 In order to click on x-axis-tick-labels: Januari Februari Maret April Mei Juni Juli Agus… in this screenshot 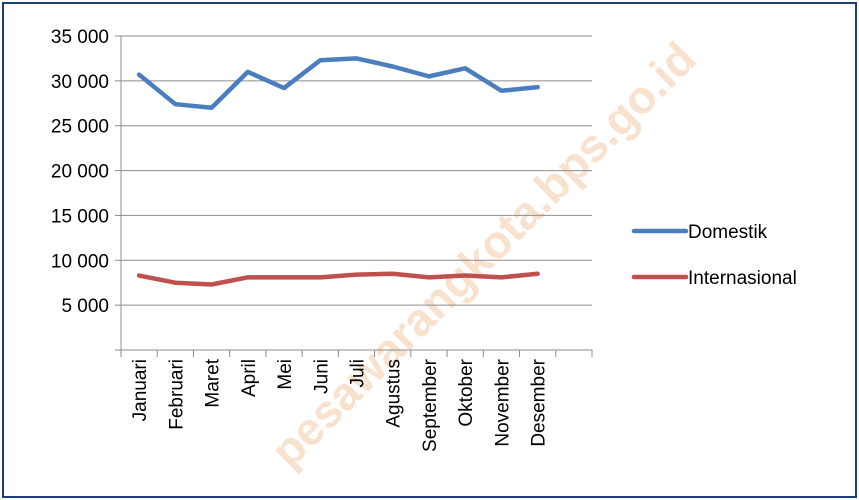, I will do `click(340, 405)`.